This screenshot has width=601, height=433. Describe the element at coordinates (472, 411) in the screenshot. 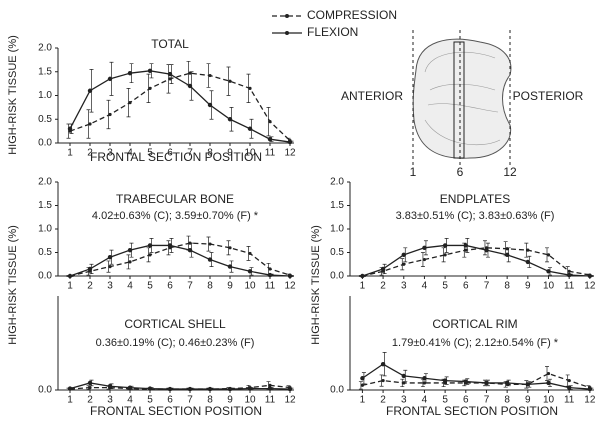

I see `x-axis-label: FRONTAL SECTION POSITION` at that location.